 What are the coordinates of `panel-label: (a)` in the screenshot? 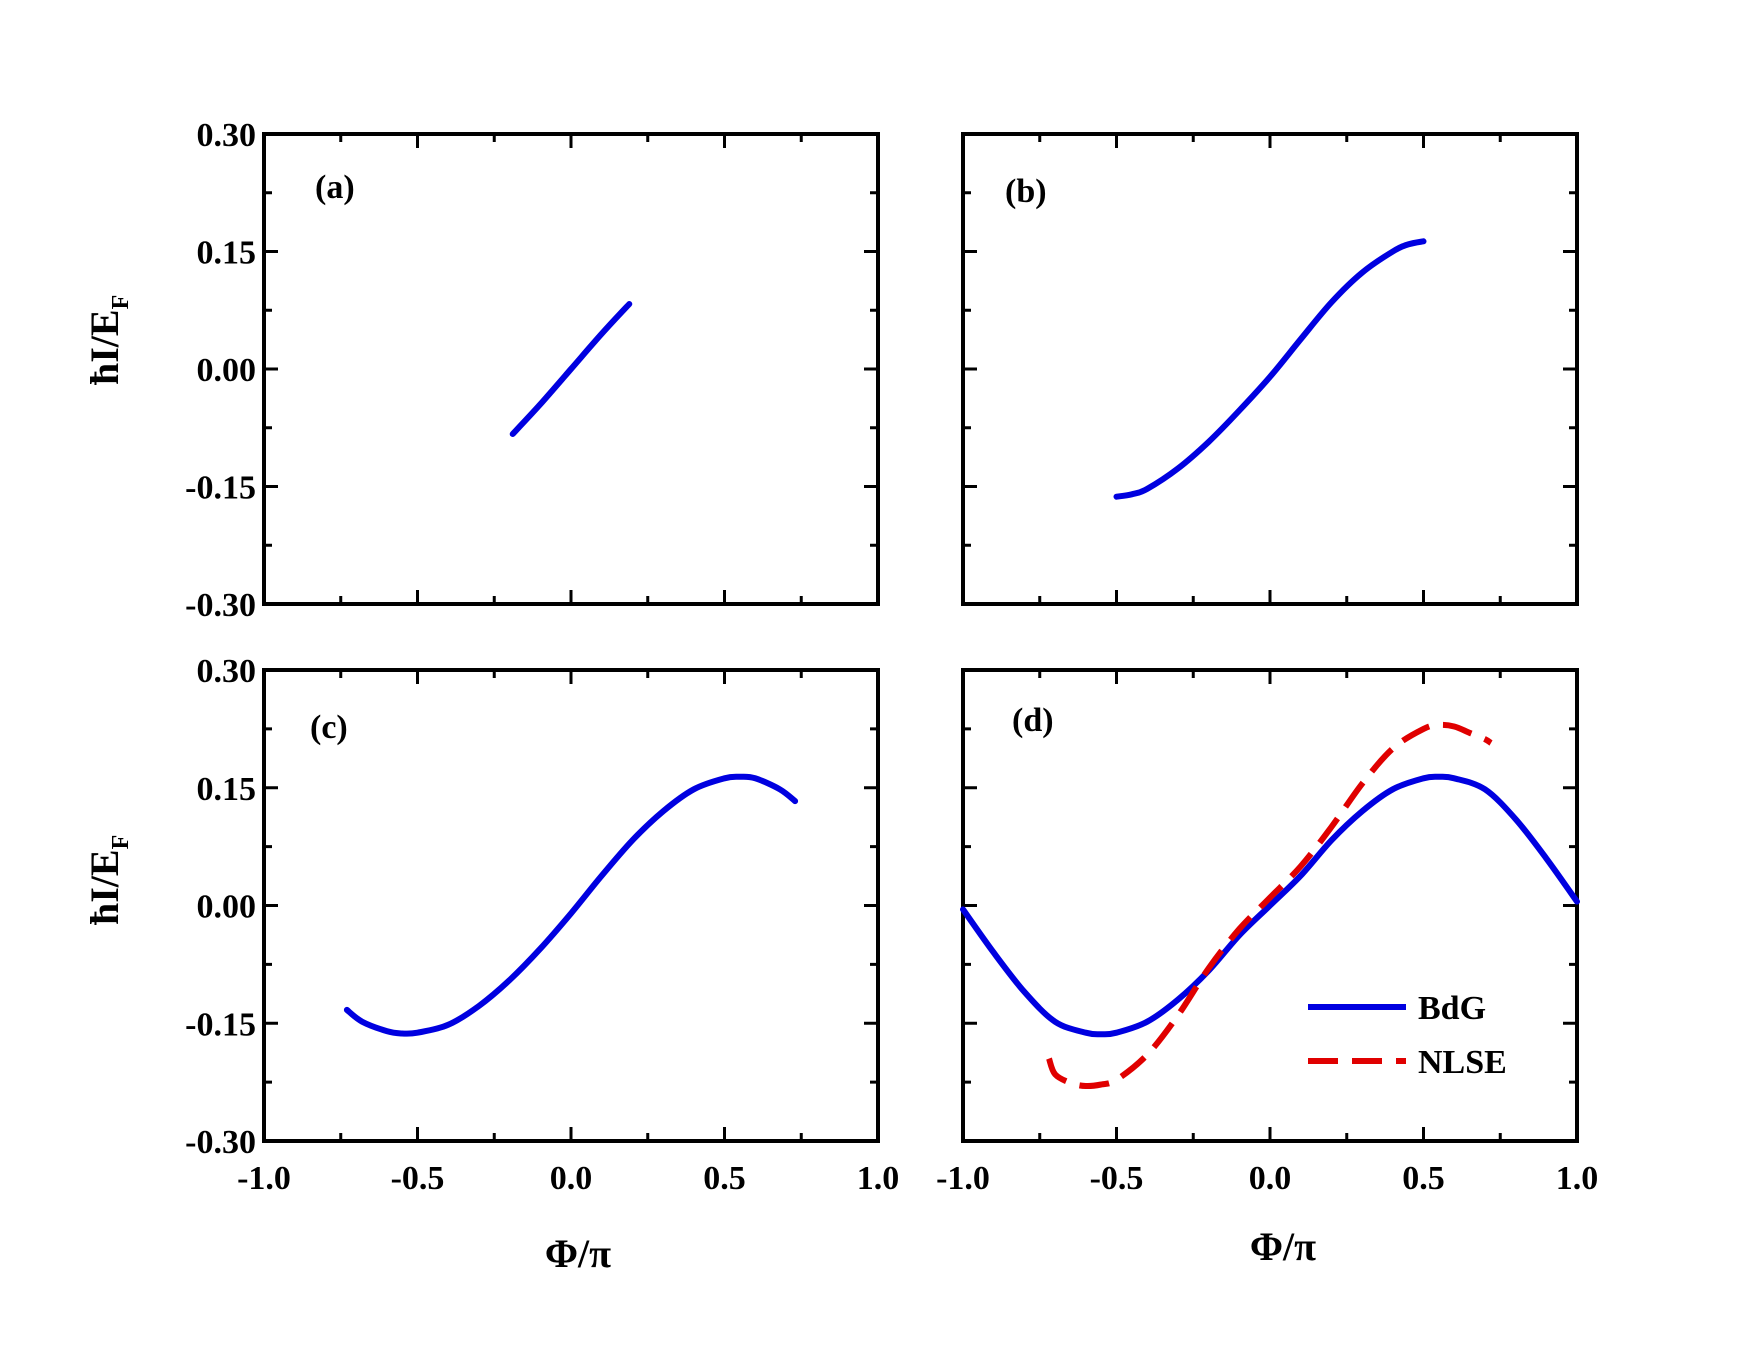 It's located at (335, 187).